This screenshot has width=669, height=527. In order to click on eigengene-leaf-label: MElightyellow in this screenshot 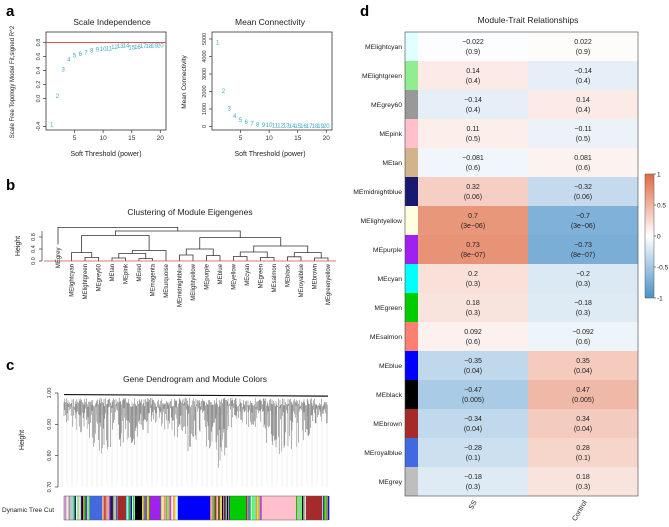, I will do `click(194, 281)`.